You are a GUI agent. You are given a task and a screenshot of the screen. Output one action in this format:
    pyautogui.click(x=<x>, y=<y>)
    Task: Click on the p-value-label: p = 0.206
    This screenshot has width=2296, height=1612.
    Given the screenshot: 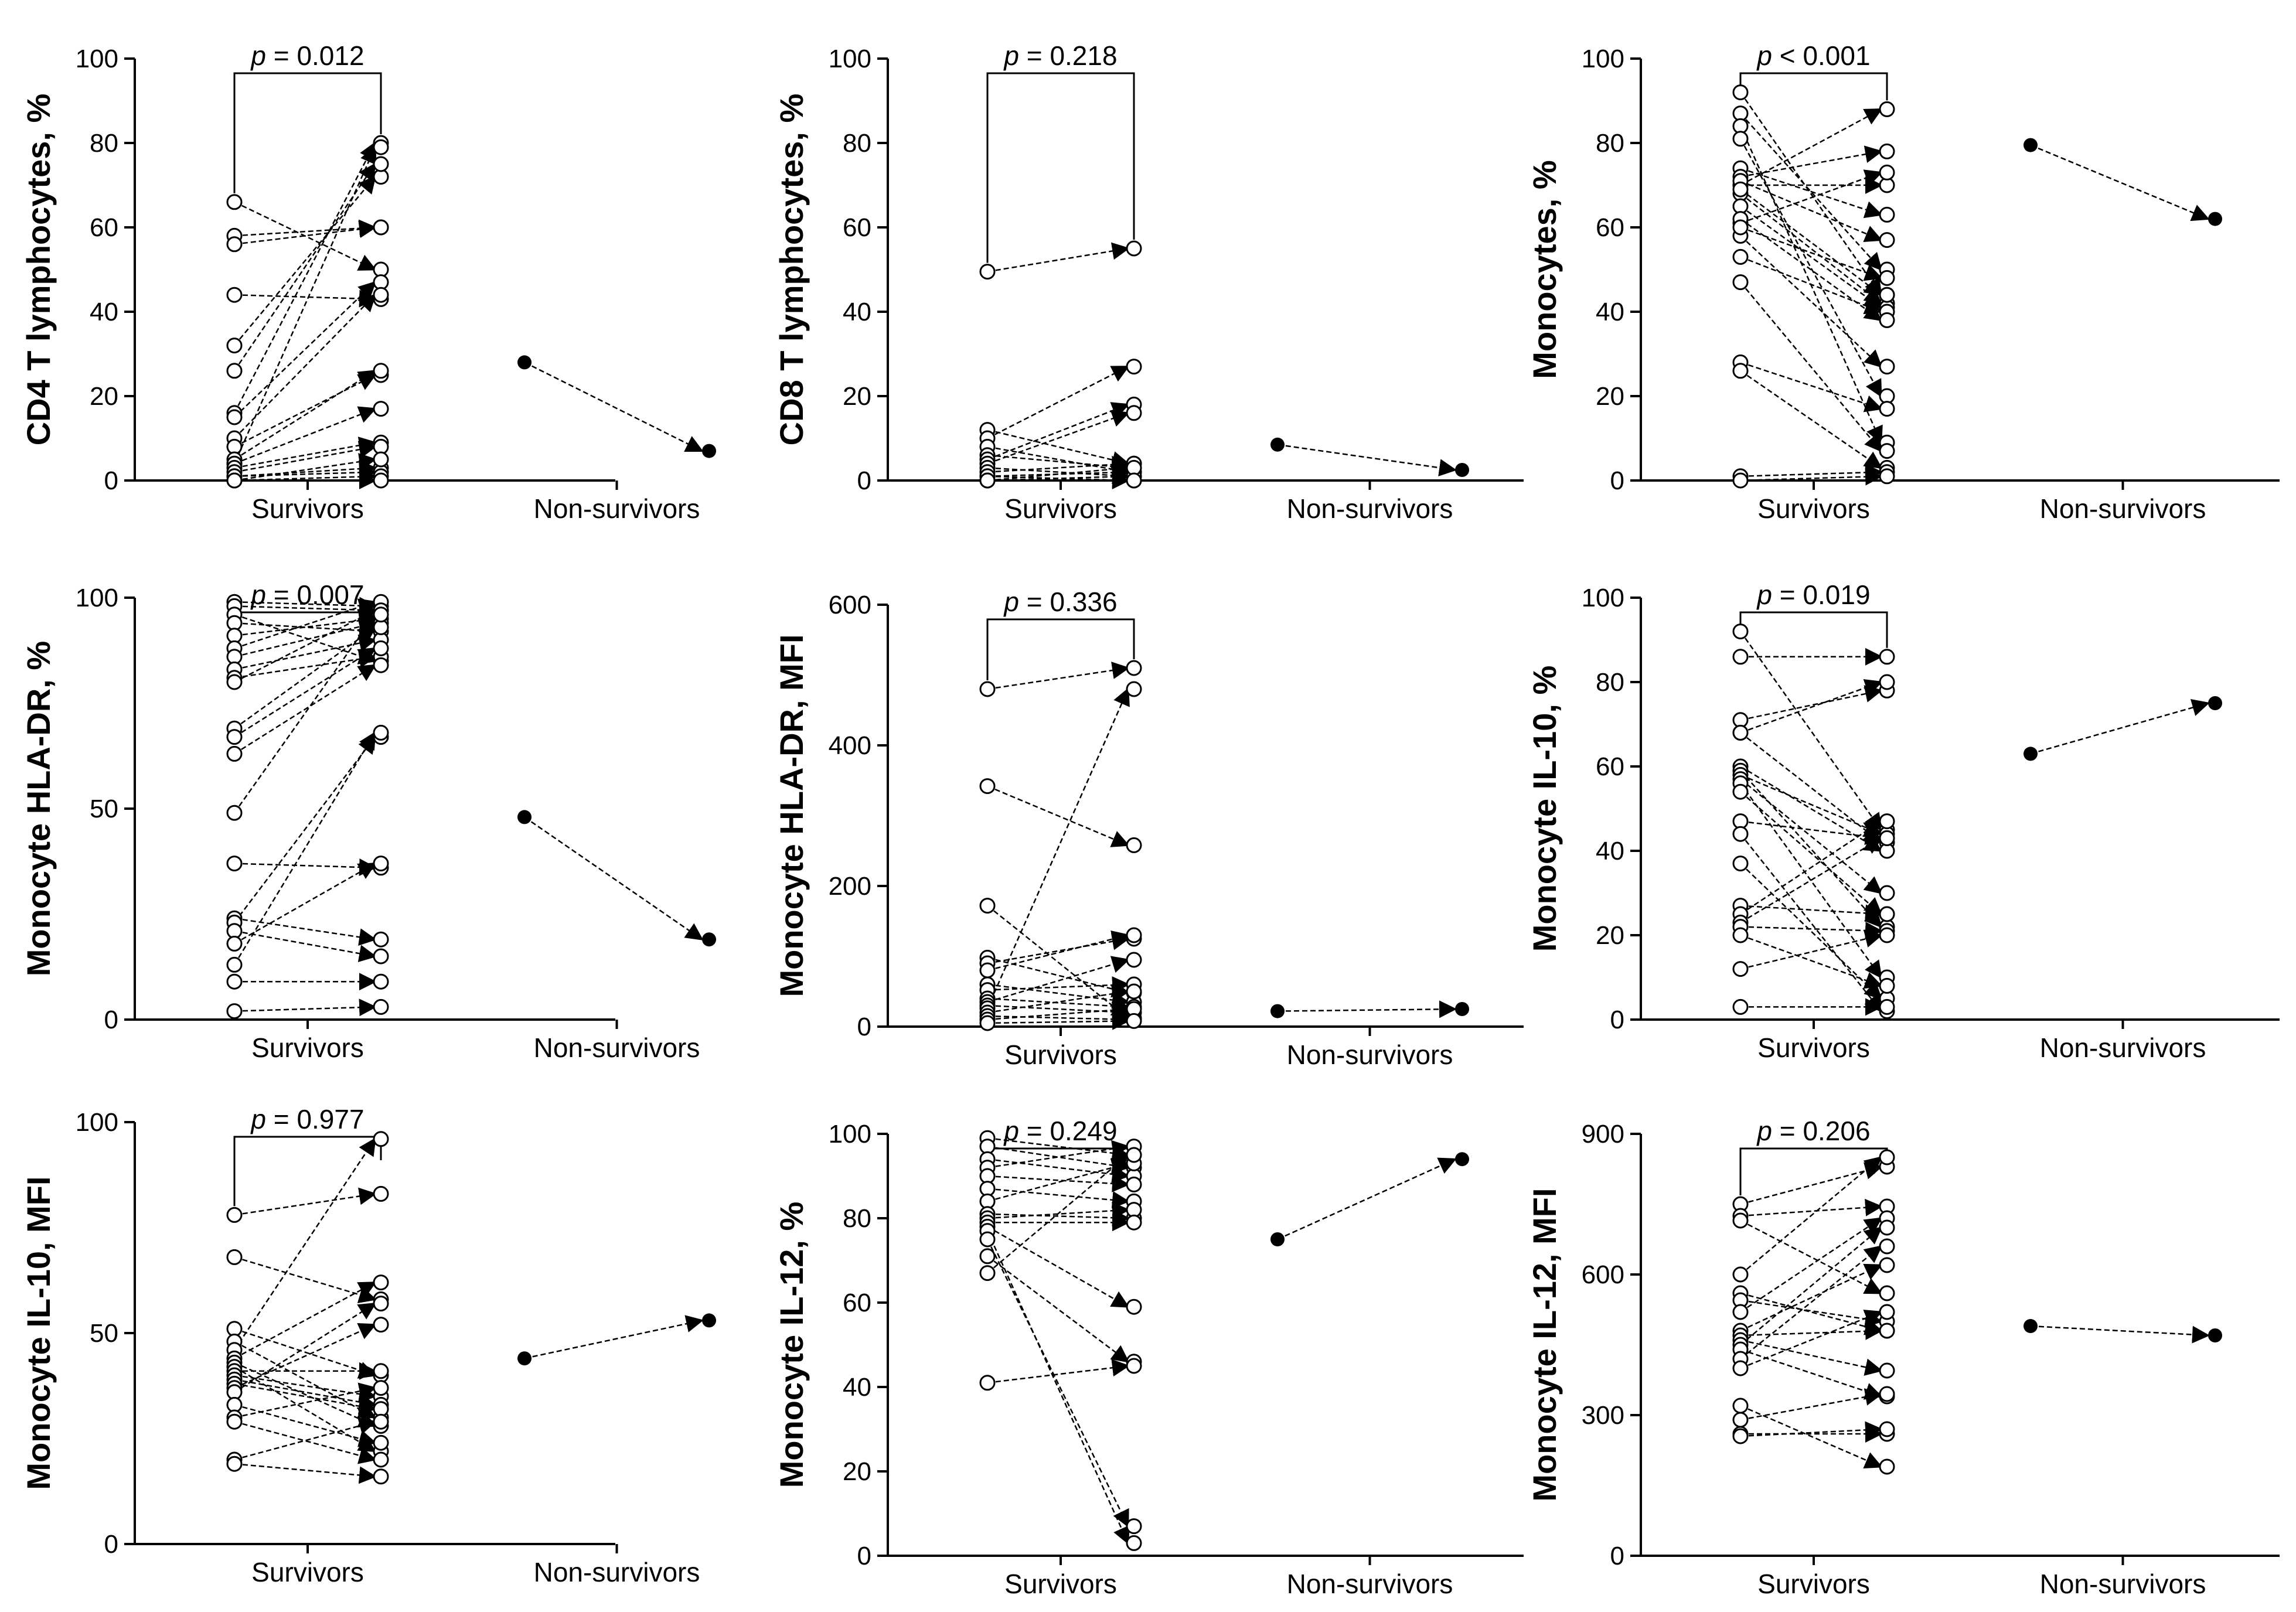 What is the action you would take?
    pyautogui.click(x=1813, y=1131)
    